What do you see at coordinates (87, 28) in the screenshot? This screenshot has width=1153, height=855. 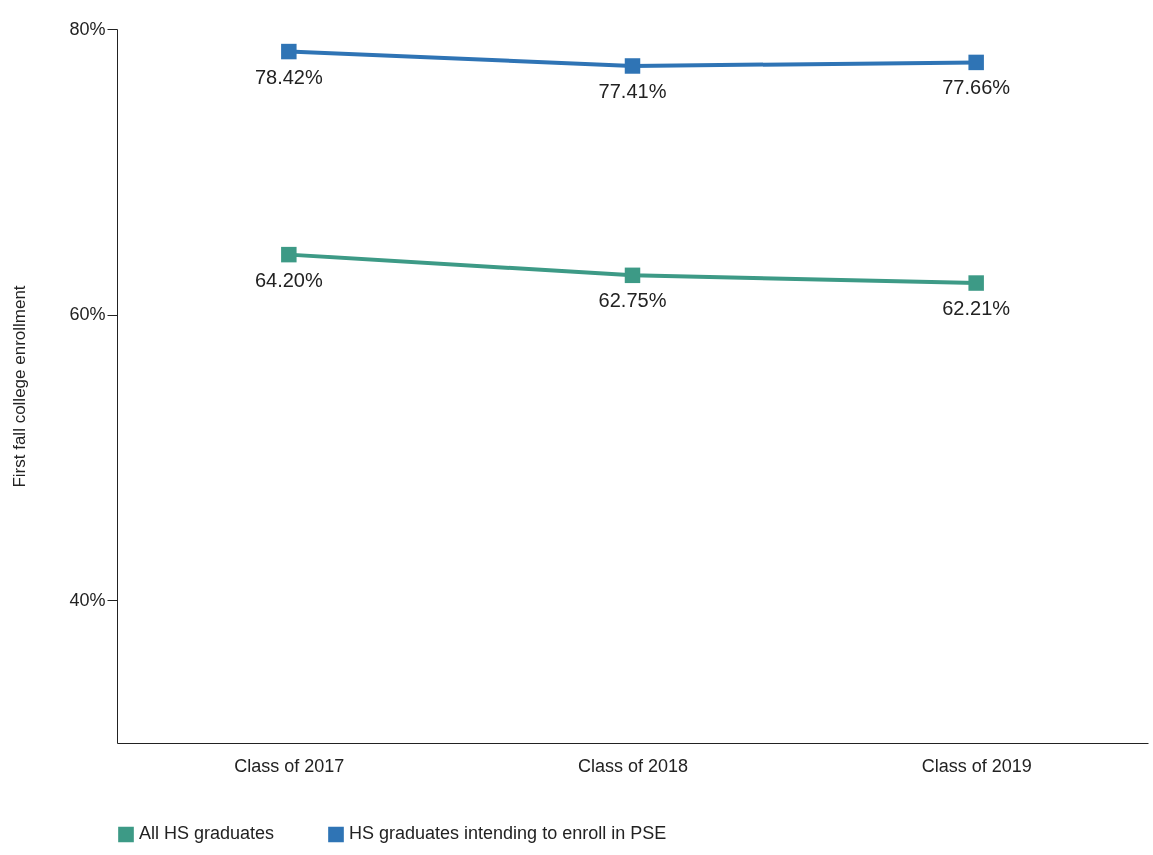 I see `y-tick-label: 80%` at bounding box center [87, 28].